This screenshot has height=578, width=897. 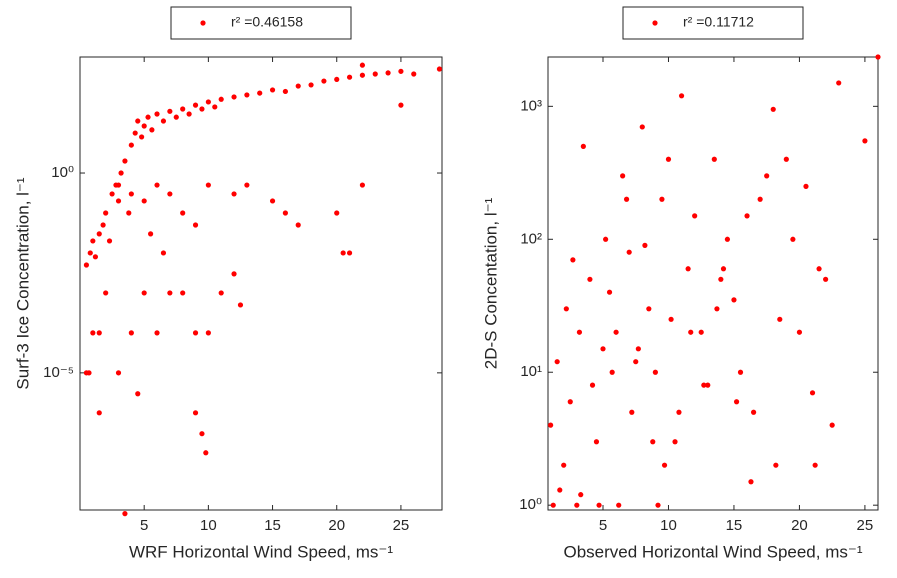 What do you see at coordinates (22, 283) in the screenshot?
I see `y-axis-label: Surf-3 Ice Concentration, l⁻¹` at bounding box center [22, 283].